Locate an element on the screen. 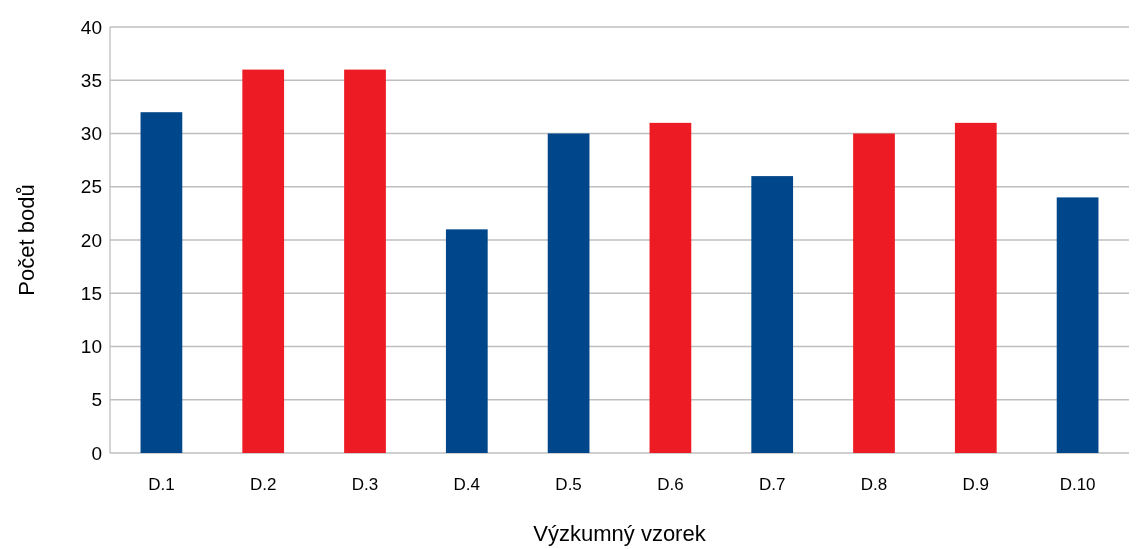 Image resolution: width=1141 pixels, height=549 pixels. y-tick-label: 40 is located at coordinates (91, 27).